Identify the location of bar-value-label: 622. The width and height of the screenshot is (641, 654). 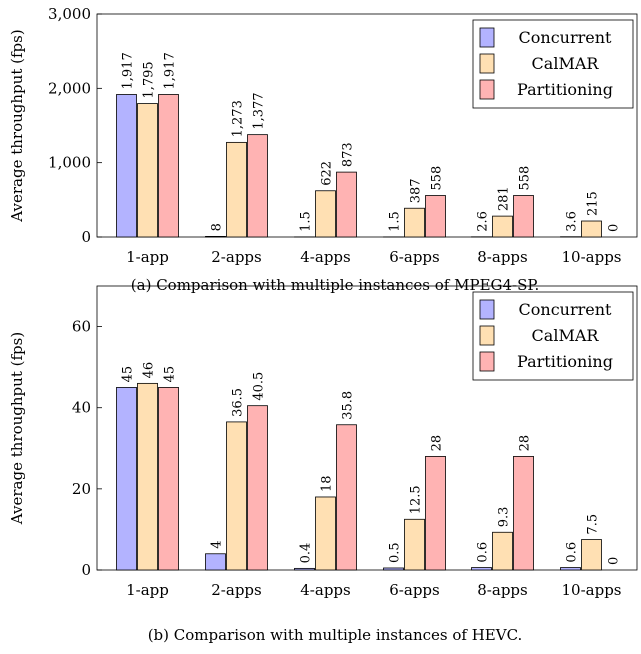
(327, 173).